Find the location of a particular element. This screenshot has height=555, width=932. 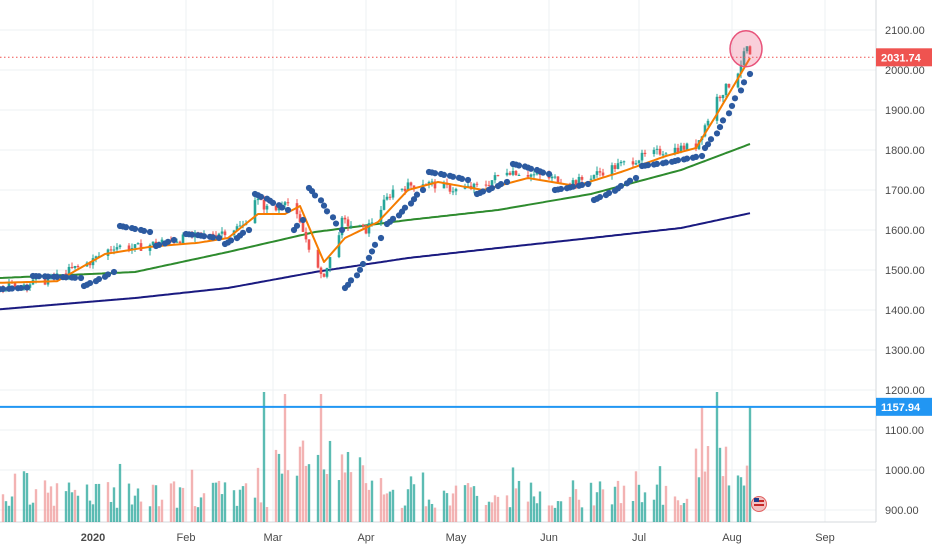

highlight-ellipse is located at coordinates (746, 49).